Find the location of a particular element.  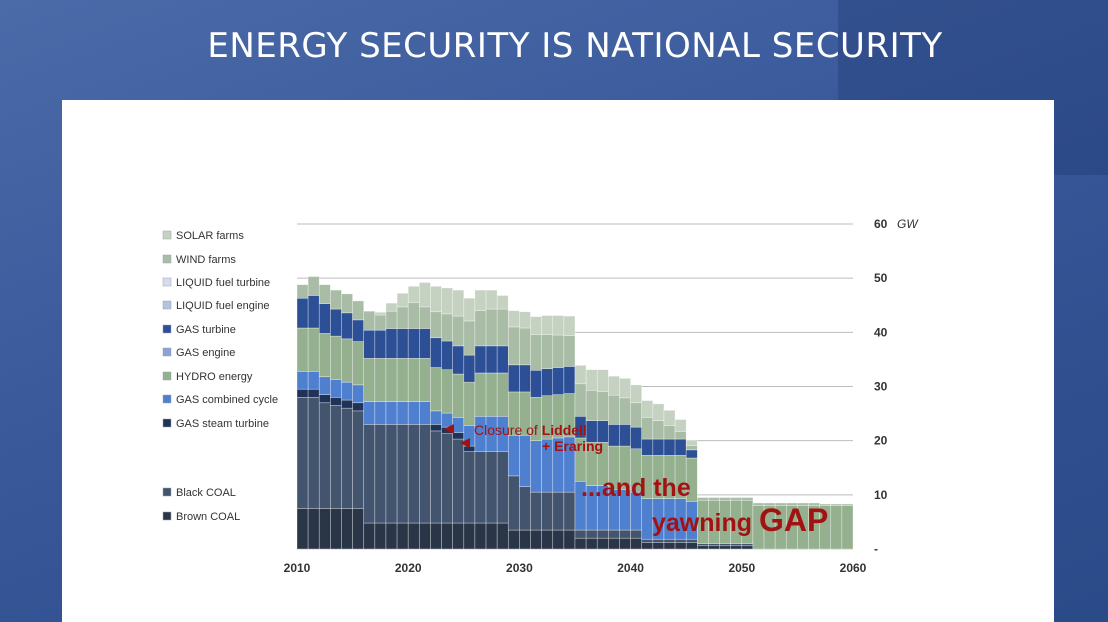

closure-annotation-line2: + Eraring is located at coordinates (572, 446).